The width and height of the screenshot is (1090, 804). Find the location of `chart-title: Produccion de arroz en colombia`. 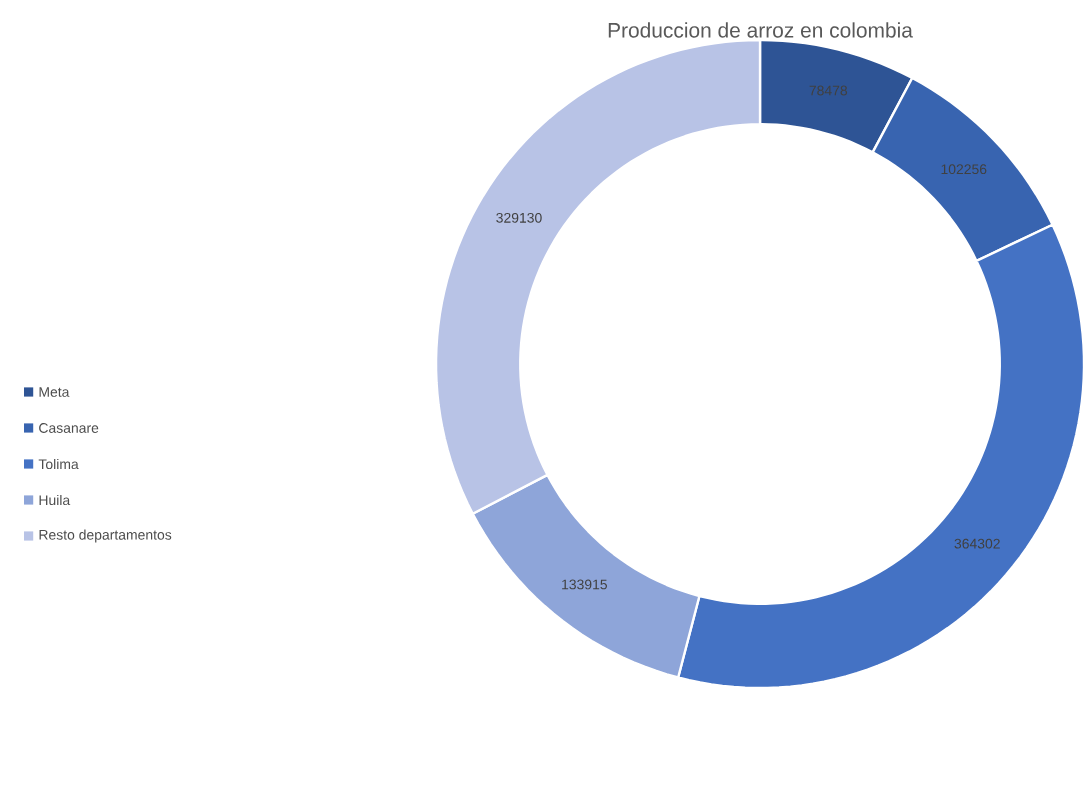

chart-title: Produccion de arroz en colombia is located at coordinates (760, 30).